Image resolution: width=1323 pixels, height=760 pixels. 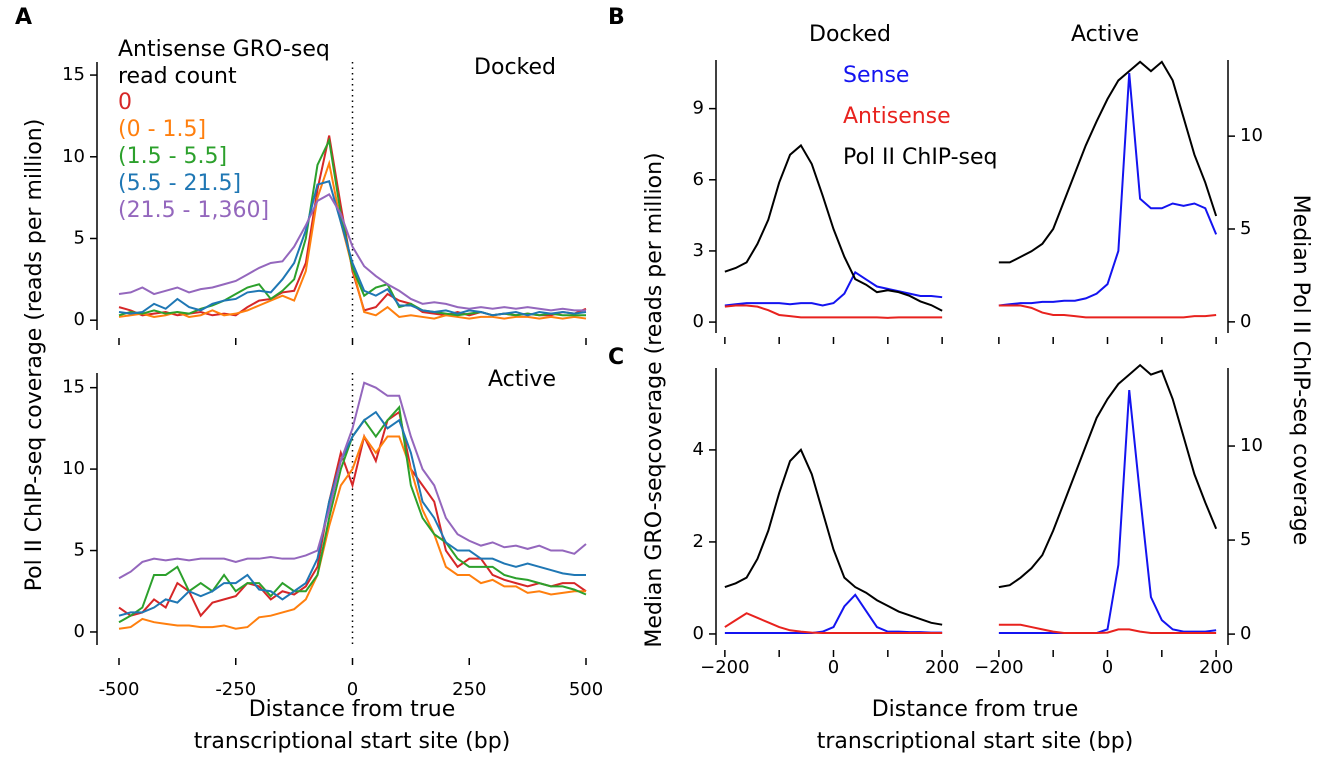 What do you see at coordinates (698, 179) in the screenshot?
I see `y-tick-label: 6` at bounding box center [698, 179].